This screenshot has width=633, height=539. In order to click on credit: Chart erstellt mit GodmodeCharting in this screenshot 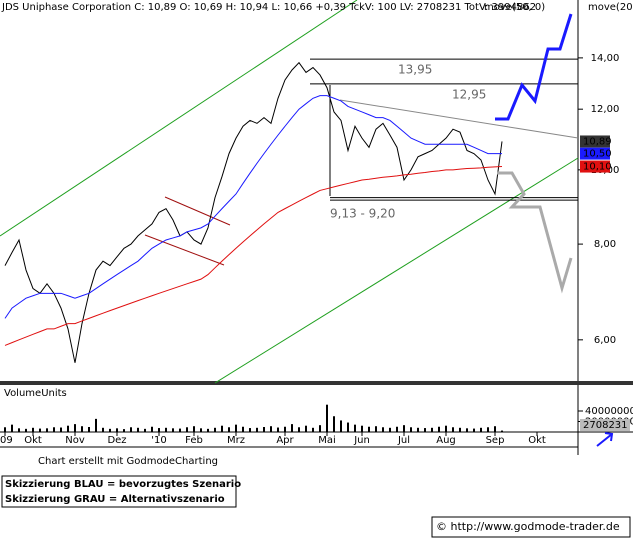, I will do `click(128, 461)`.